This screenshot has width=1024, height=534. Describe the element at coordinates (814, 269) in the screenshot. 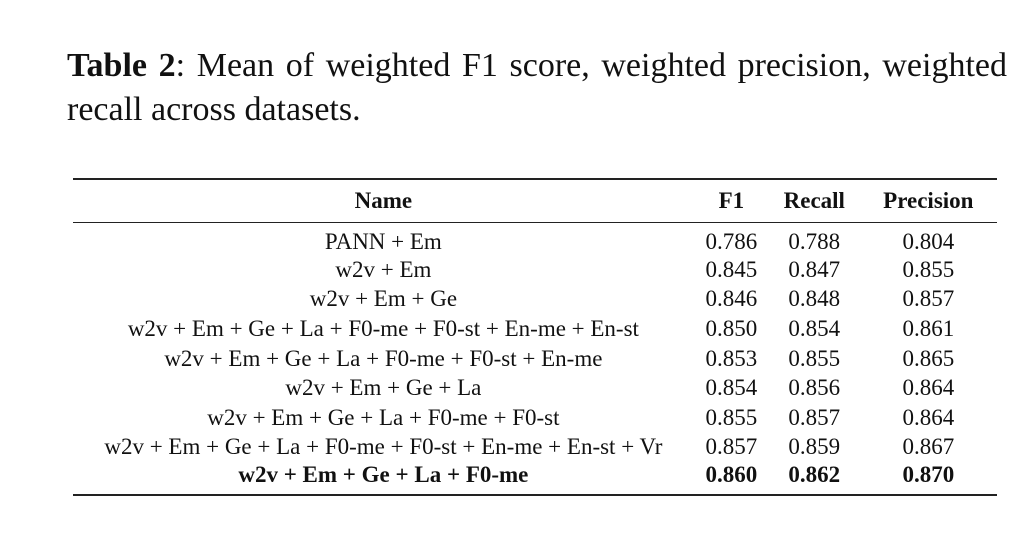

I see `cell-recall: 0.847` at that location.